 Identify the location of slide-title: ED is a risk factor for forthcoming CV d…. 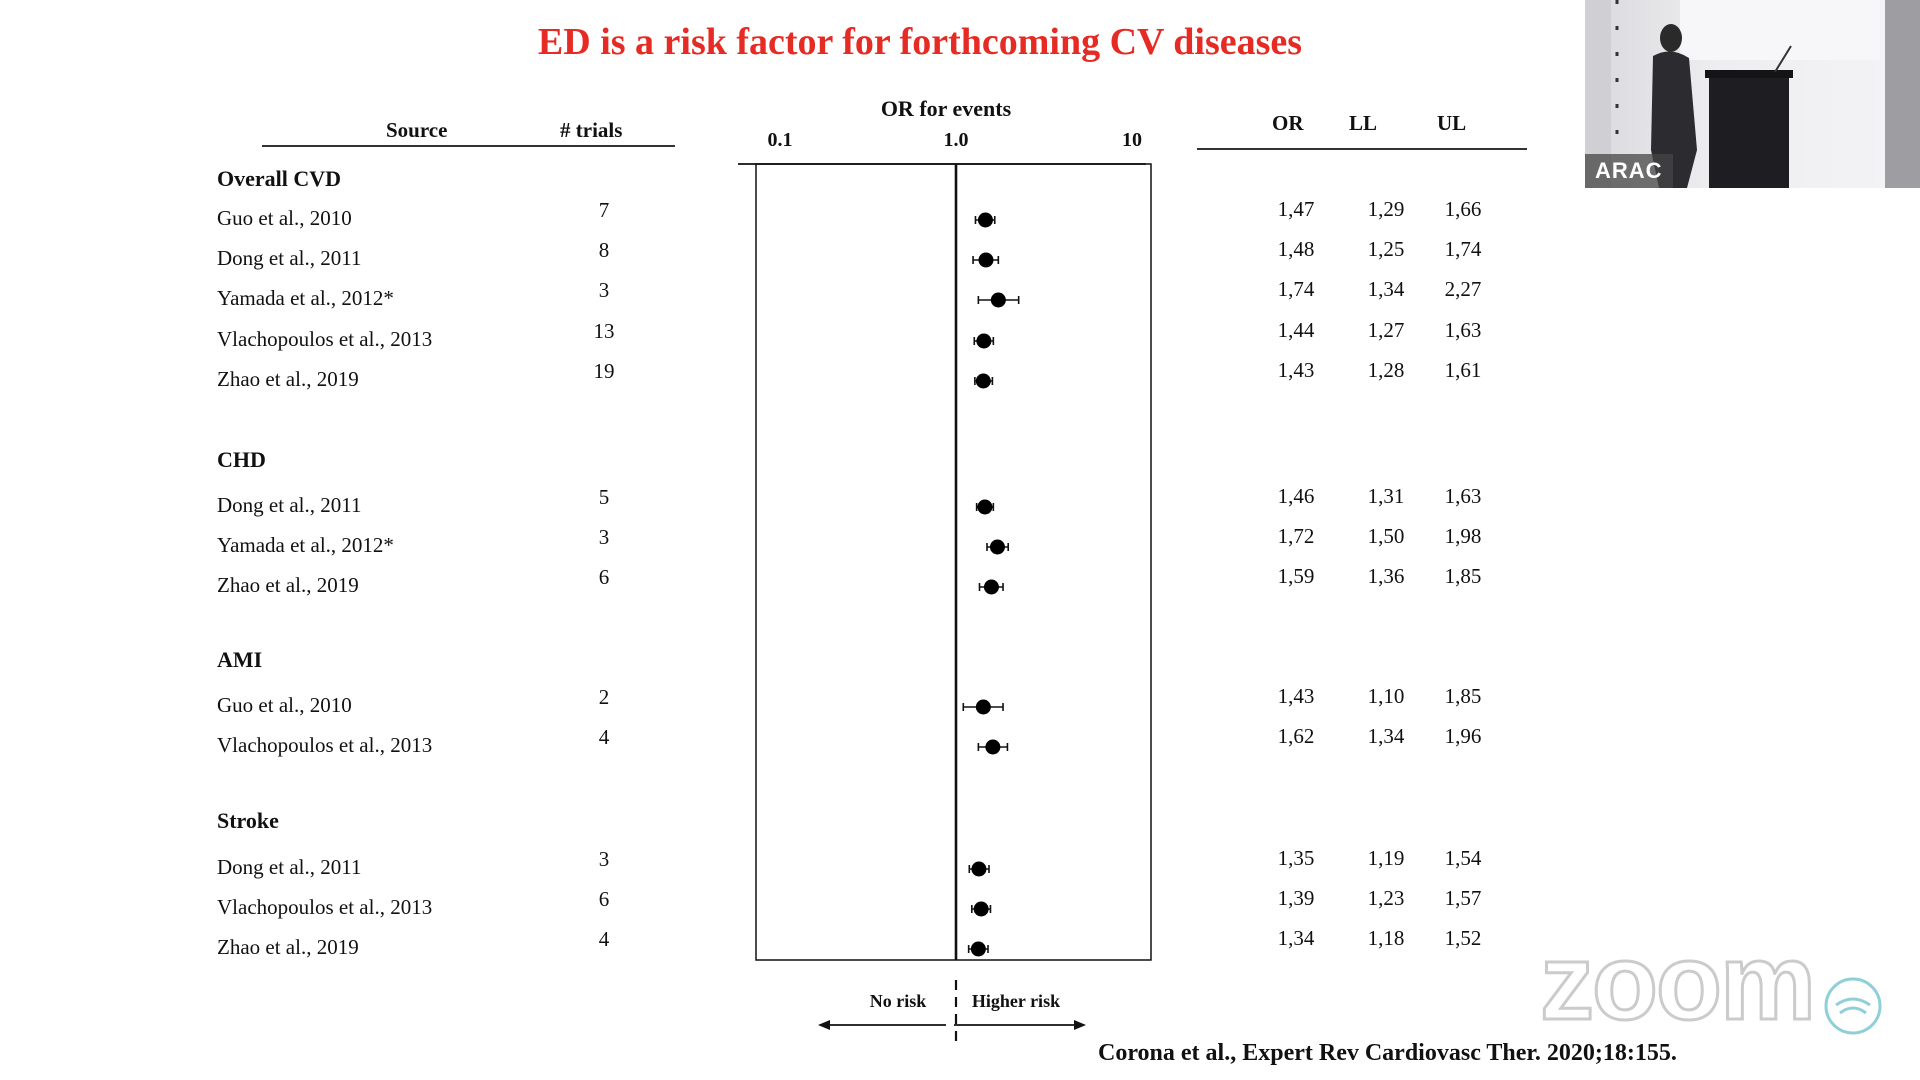
(920, 42).